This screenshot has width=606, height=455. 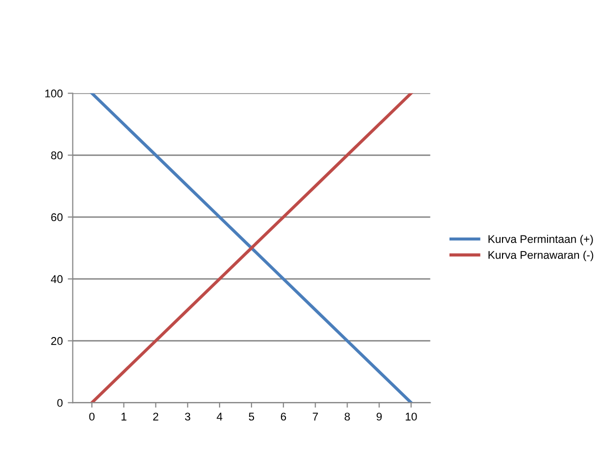 What do you see at coordinates (540, 240) in the screenshot?
I see `legend-label: Kurva Permintaan (+)` at bounding box center [540, 240].